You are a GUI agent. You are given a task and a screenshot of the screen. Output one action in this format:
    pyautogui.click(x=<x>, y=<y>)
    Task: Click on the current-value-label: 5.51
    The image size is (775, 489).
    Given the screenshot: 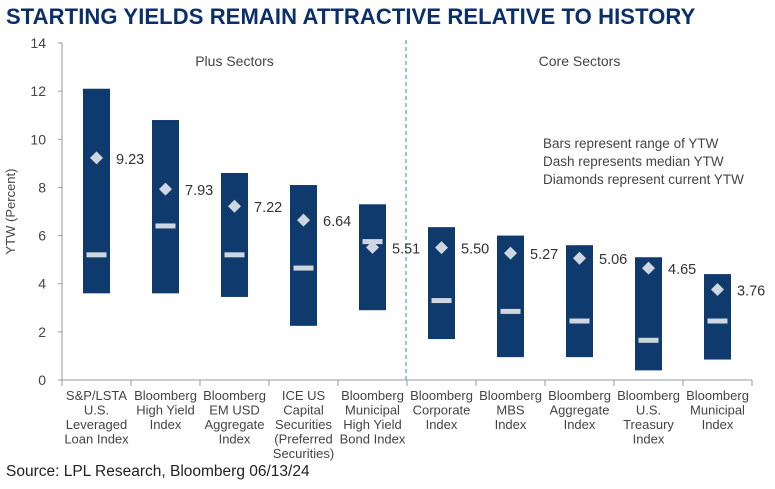 What is the action you would take?
    pyautogui.click(x=406, y=249)
    